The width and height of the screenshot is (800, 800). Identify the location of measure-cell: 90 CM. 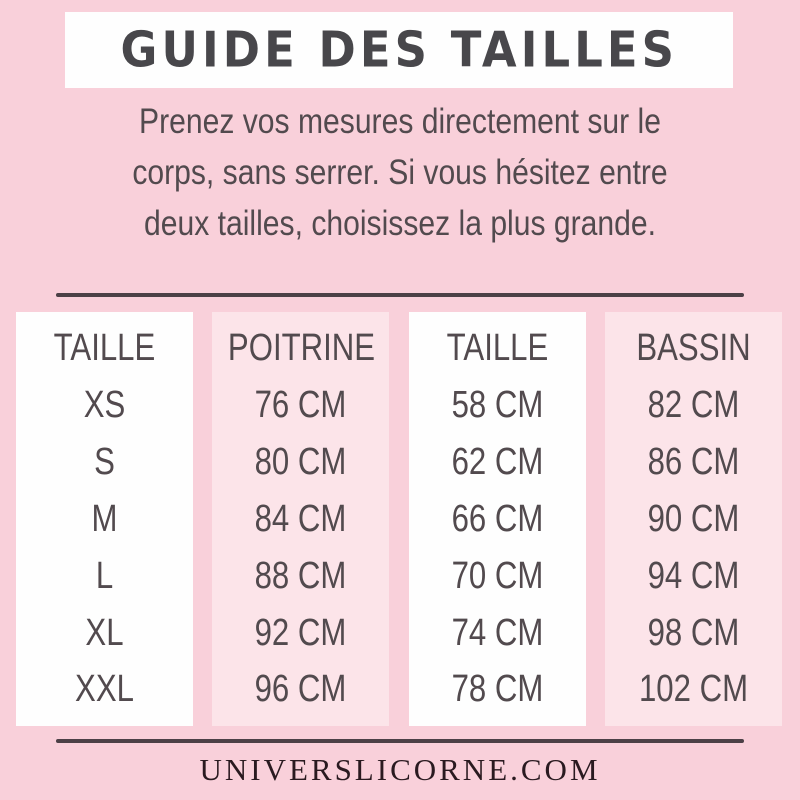
(693, 518).